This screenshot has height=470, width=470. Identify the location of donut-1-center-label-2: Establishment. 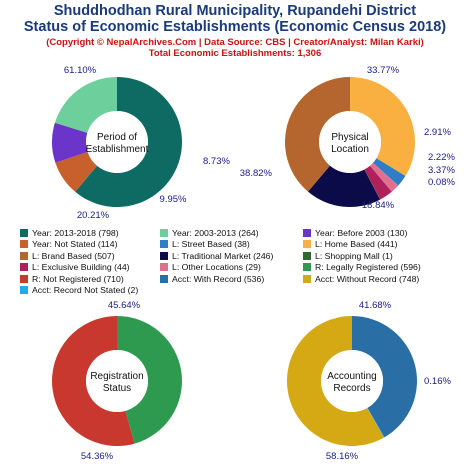
(117, 149).